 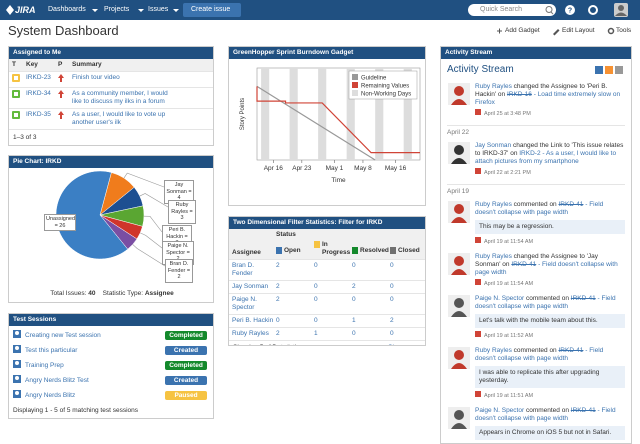 I want to click on add-gadget: Add Gadget, so click(x=522, y=30).